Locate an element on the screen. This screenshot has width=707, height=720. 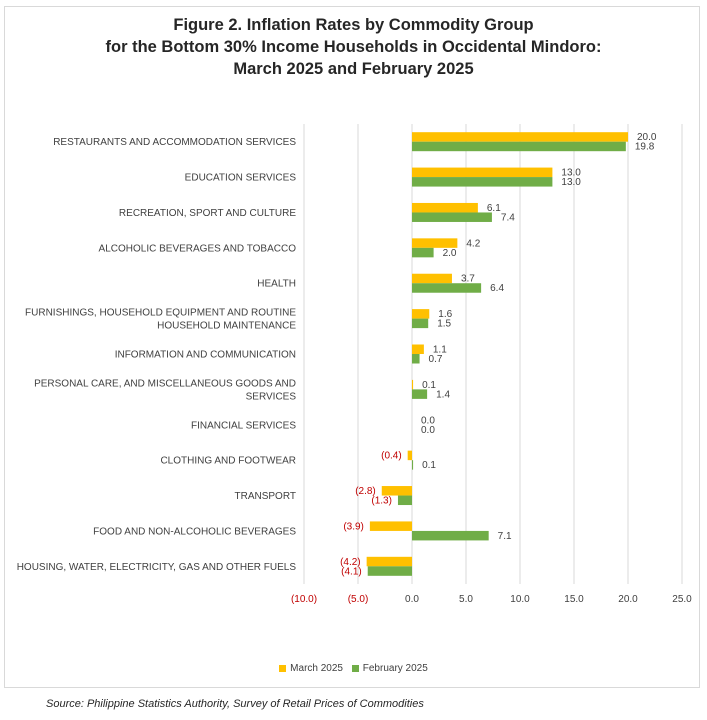
data-label-march: 13.0 is located at coordinates (571, 173).